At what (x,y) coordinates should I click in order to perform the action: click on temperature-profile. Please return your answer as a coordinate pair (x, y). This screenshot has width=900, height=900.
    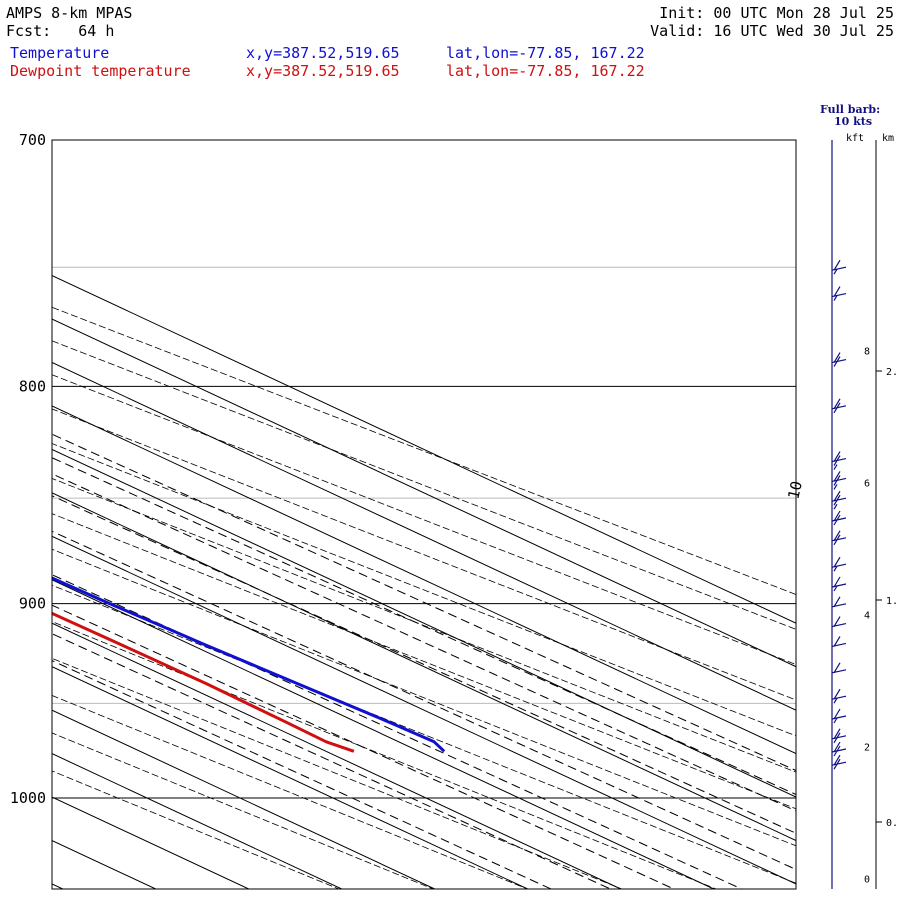
    Looking at the image, I should click on (249, 664).